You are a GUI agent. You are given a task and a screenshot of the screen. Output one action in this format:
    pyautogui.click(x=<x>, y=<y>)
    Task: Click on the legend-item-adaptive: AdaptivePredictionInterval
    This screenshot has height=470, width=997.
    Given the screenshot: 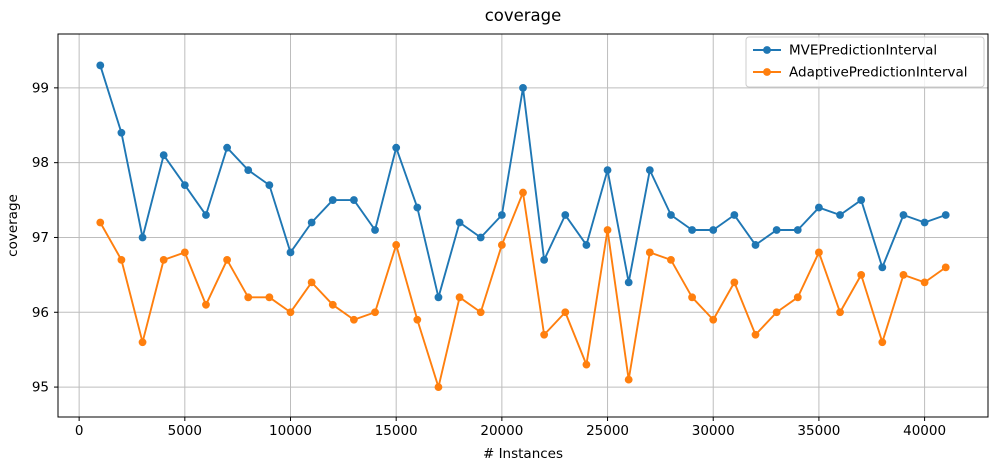 What is the action you would take?
    pyautogui.click(x=860, y=73)
    